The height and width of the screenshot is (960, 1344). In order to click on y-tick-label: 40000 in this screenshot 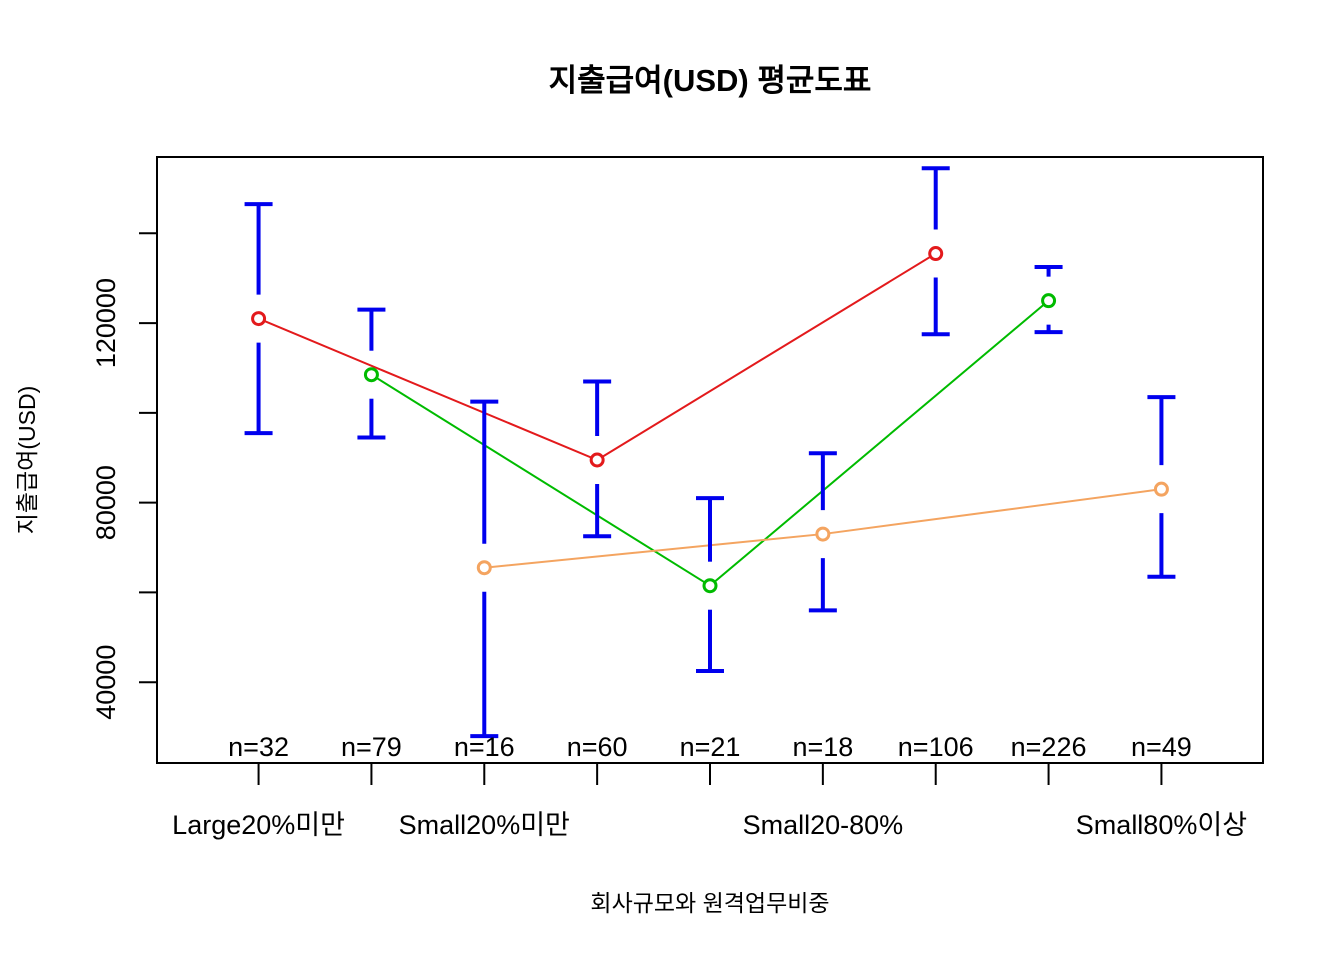, I will do `click(106, 682)`.